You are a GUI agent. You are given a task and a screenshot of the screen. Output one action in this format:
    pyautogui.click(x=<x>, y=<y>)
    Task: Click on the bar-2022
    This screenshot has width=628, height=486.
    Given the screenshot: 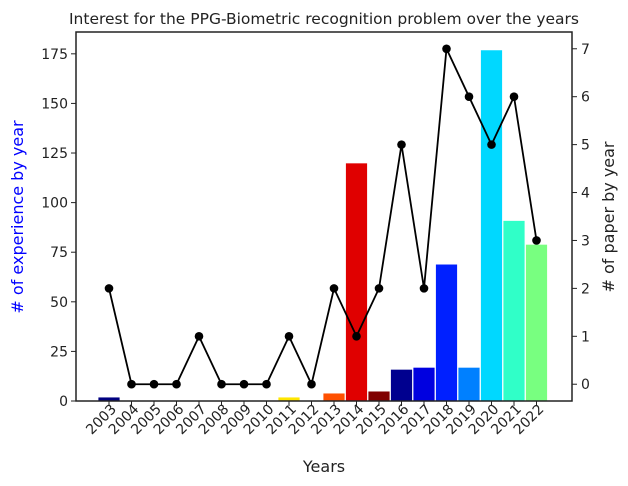 What is the action you would take?
    pyautogui.click(x=536, y=322)
    